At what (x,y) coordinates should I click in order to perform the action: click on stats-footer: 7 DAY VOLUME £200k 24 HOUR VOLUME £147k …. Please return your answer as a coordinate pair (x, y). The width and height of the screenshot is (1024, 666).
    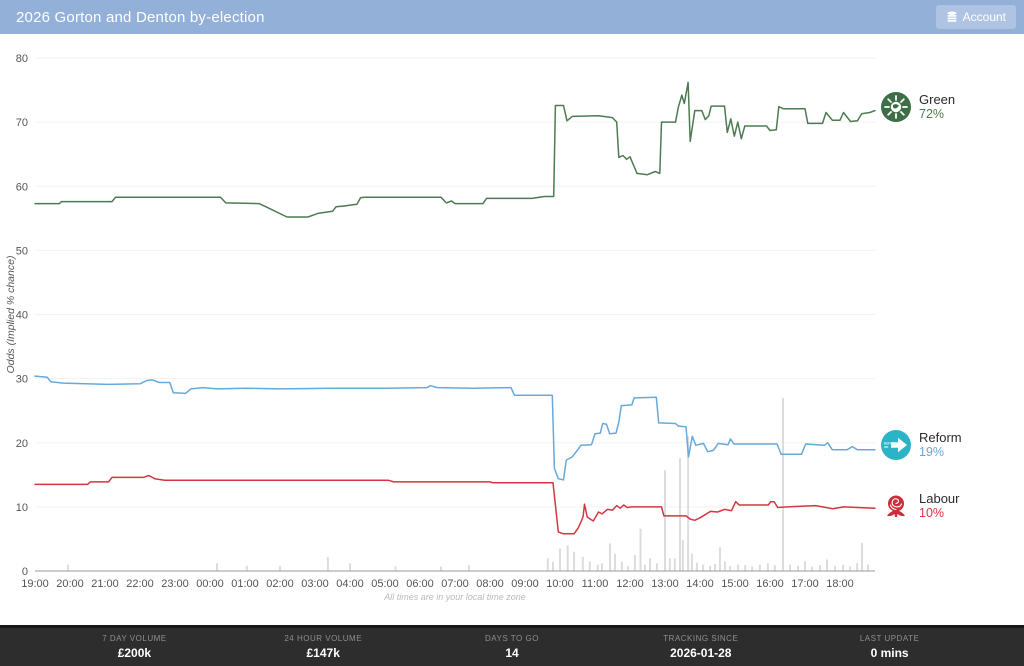
    Looking at the image, I should click on (512, 645).